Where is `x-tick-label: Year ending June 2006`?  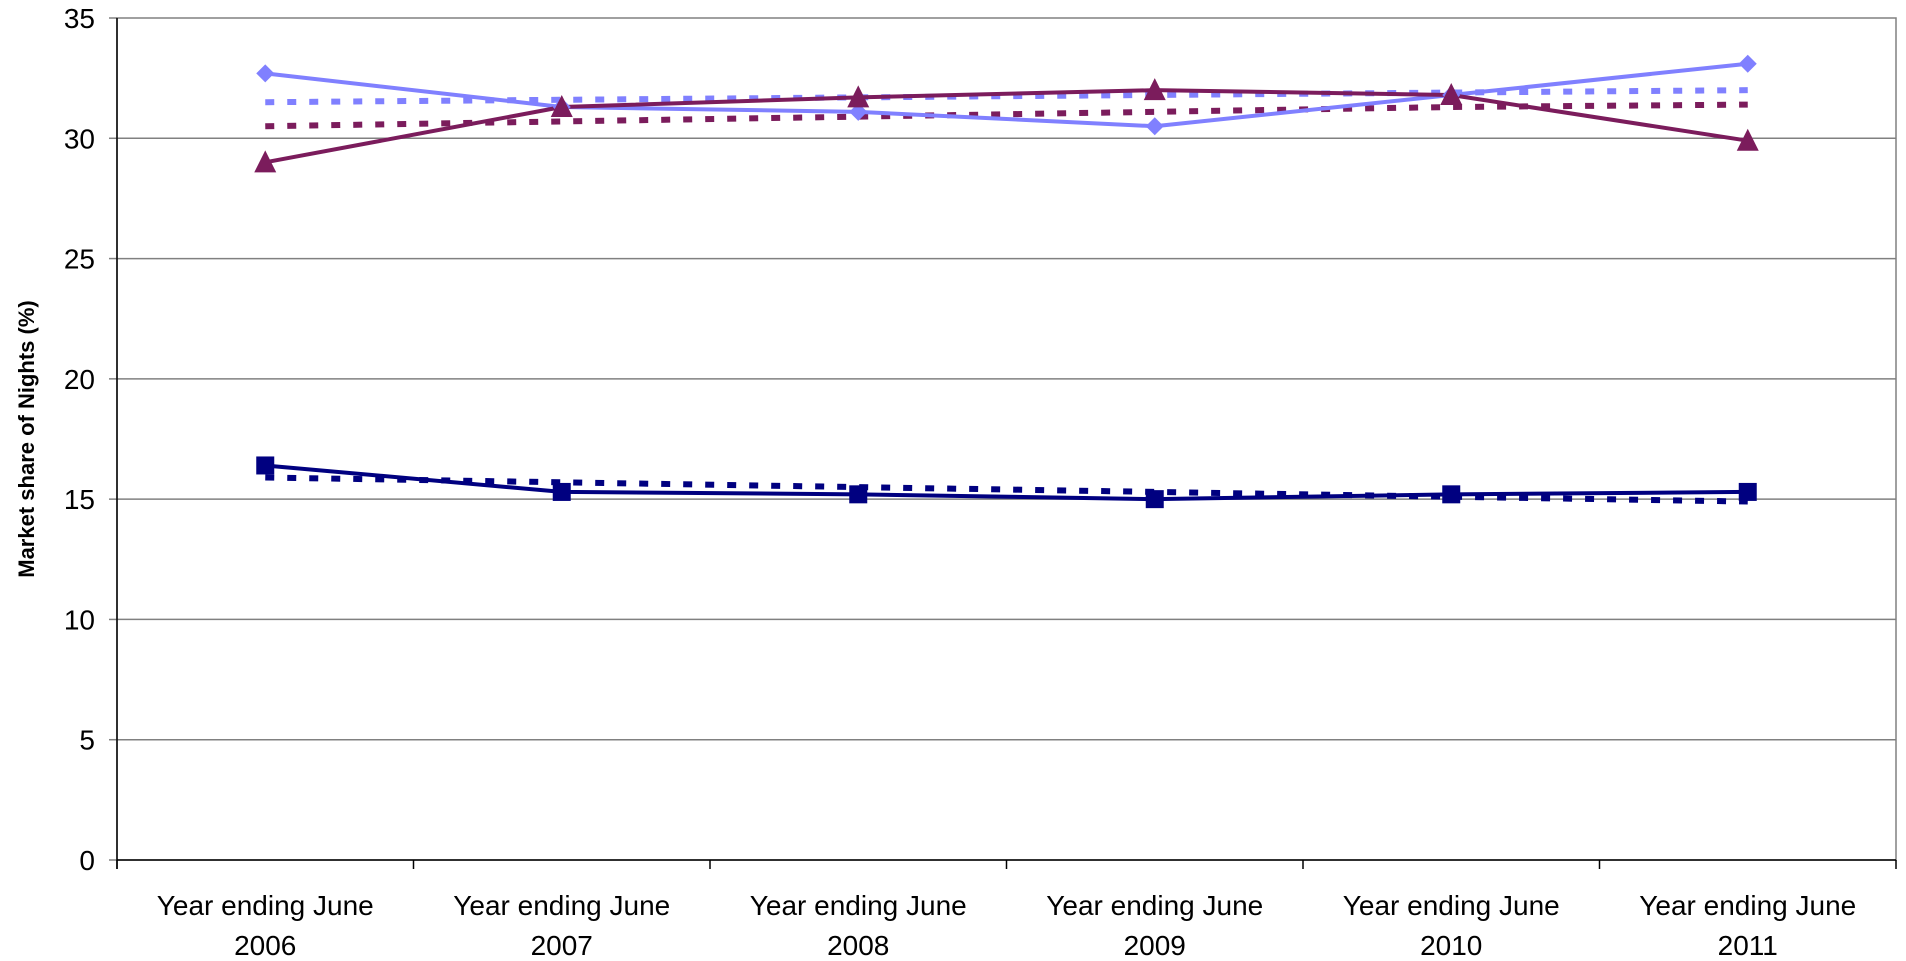 x-tick-label: Year ending June 2006 is located at coordinates (265, 925).